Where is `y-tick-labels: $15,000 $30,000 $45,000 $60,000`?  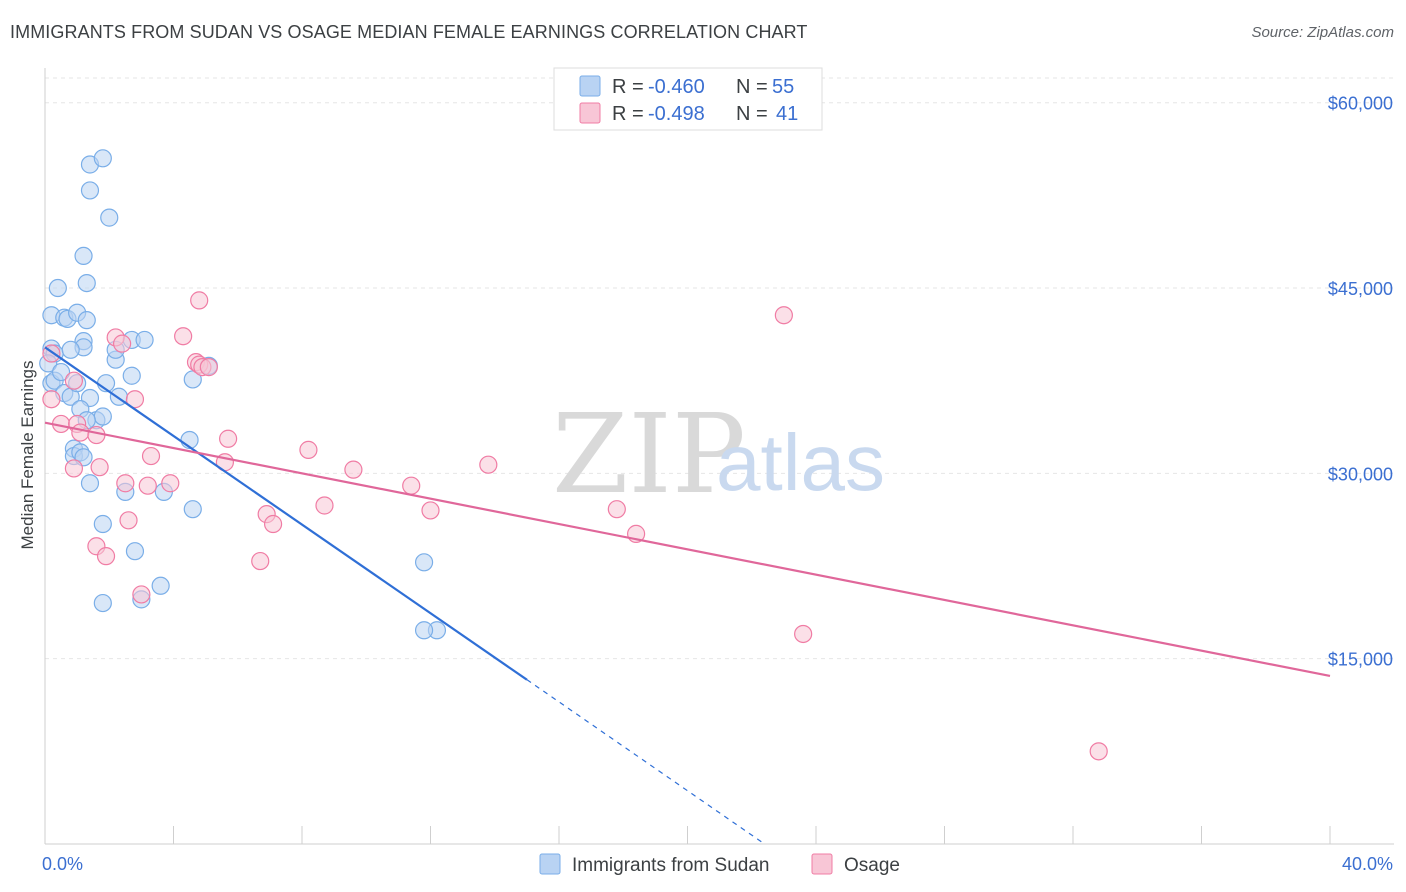
y-tick-labels: $15,000 $30,000 $45,000 $60,000 is located at coordinates (1360, 382).